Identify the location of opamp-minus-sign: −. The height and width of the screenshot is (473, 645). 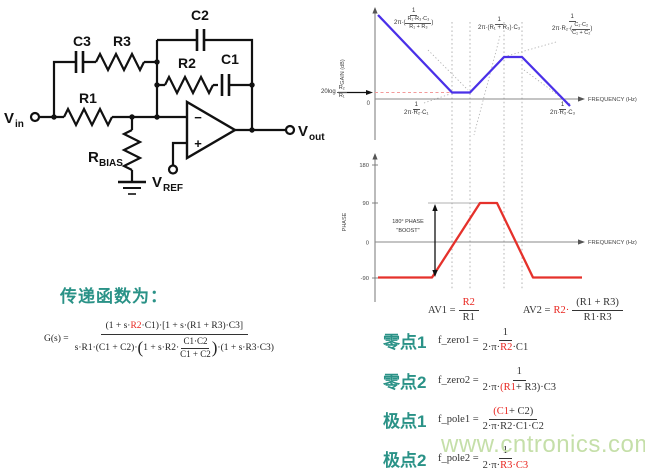
(198, 117).